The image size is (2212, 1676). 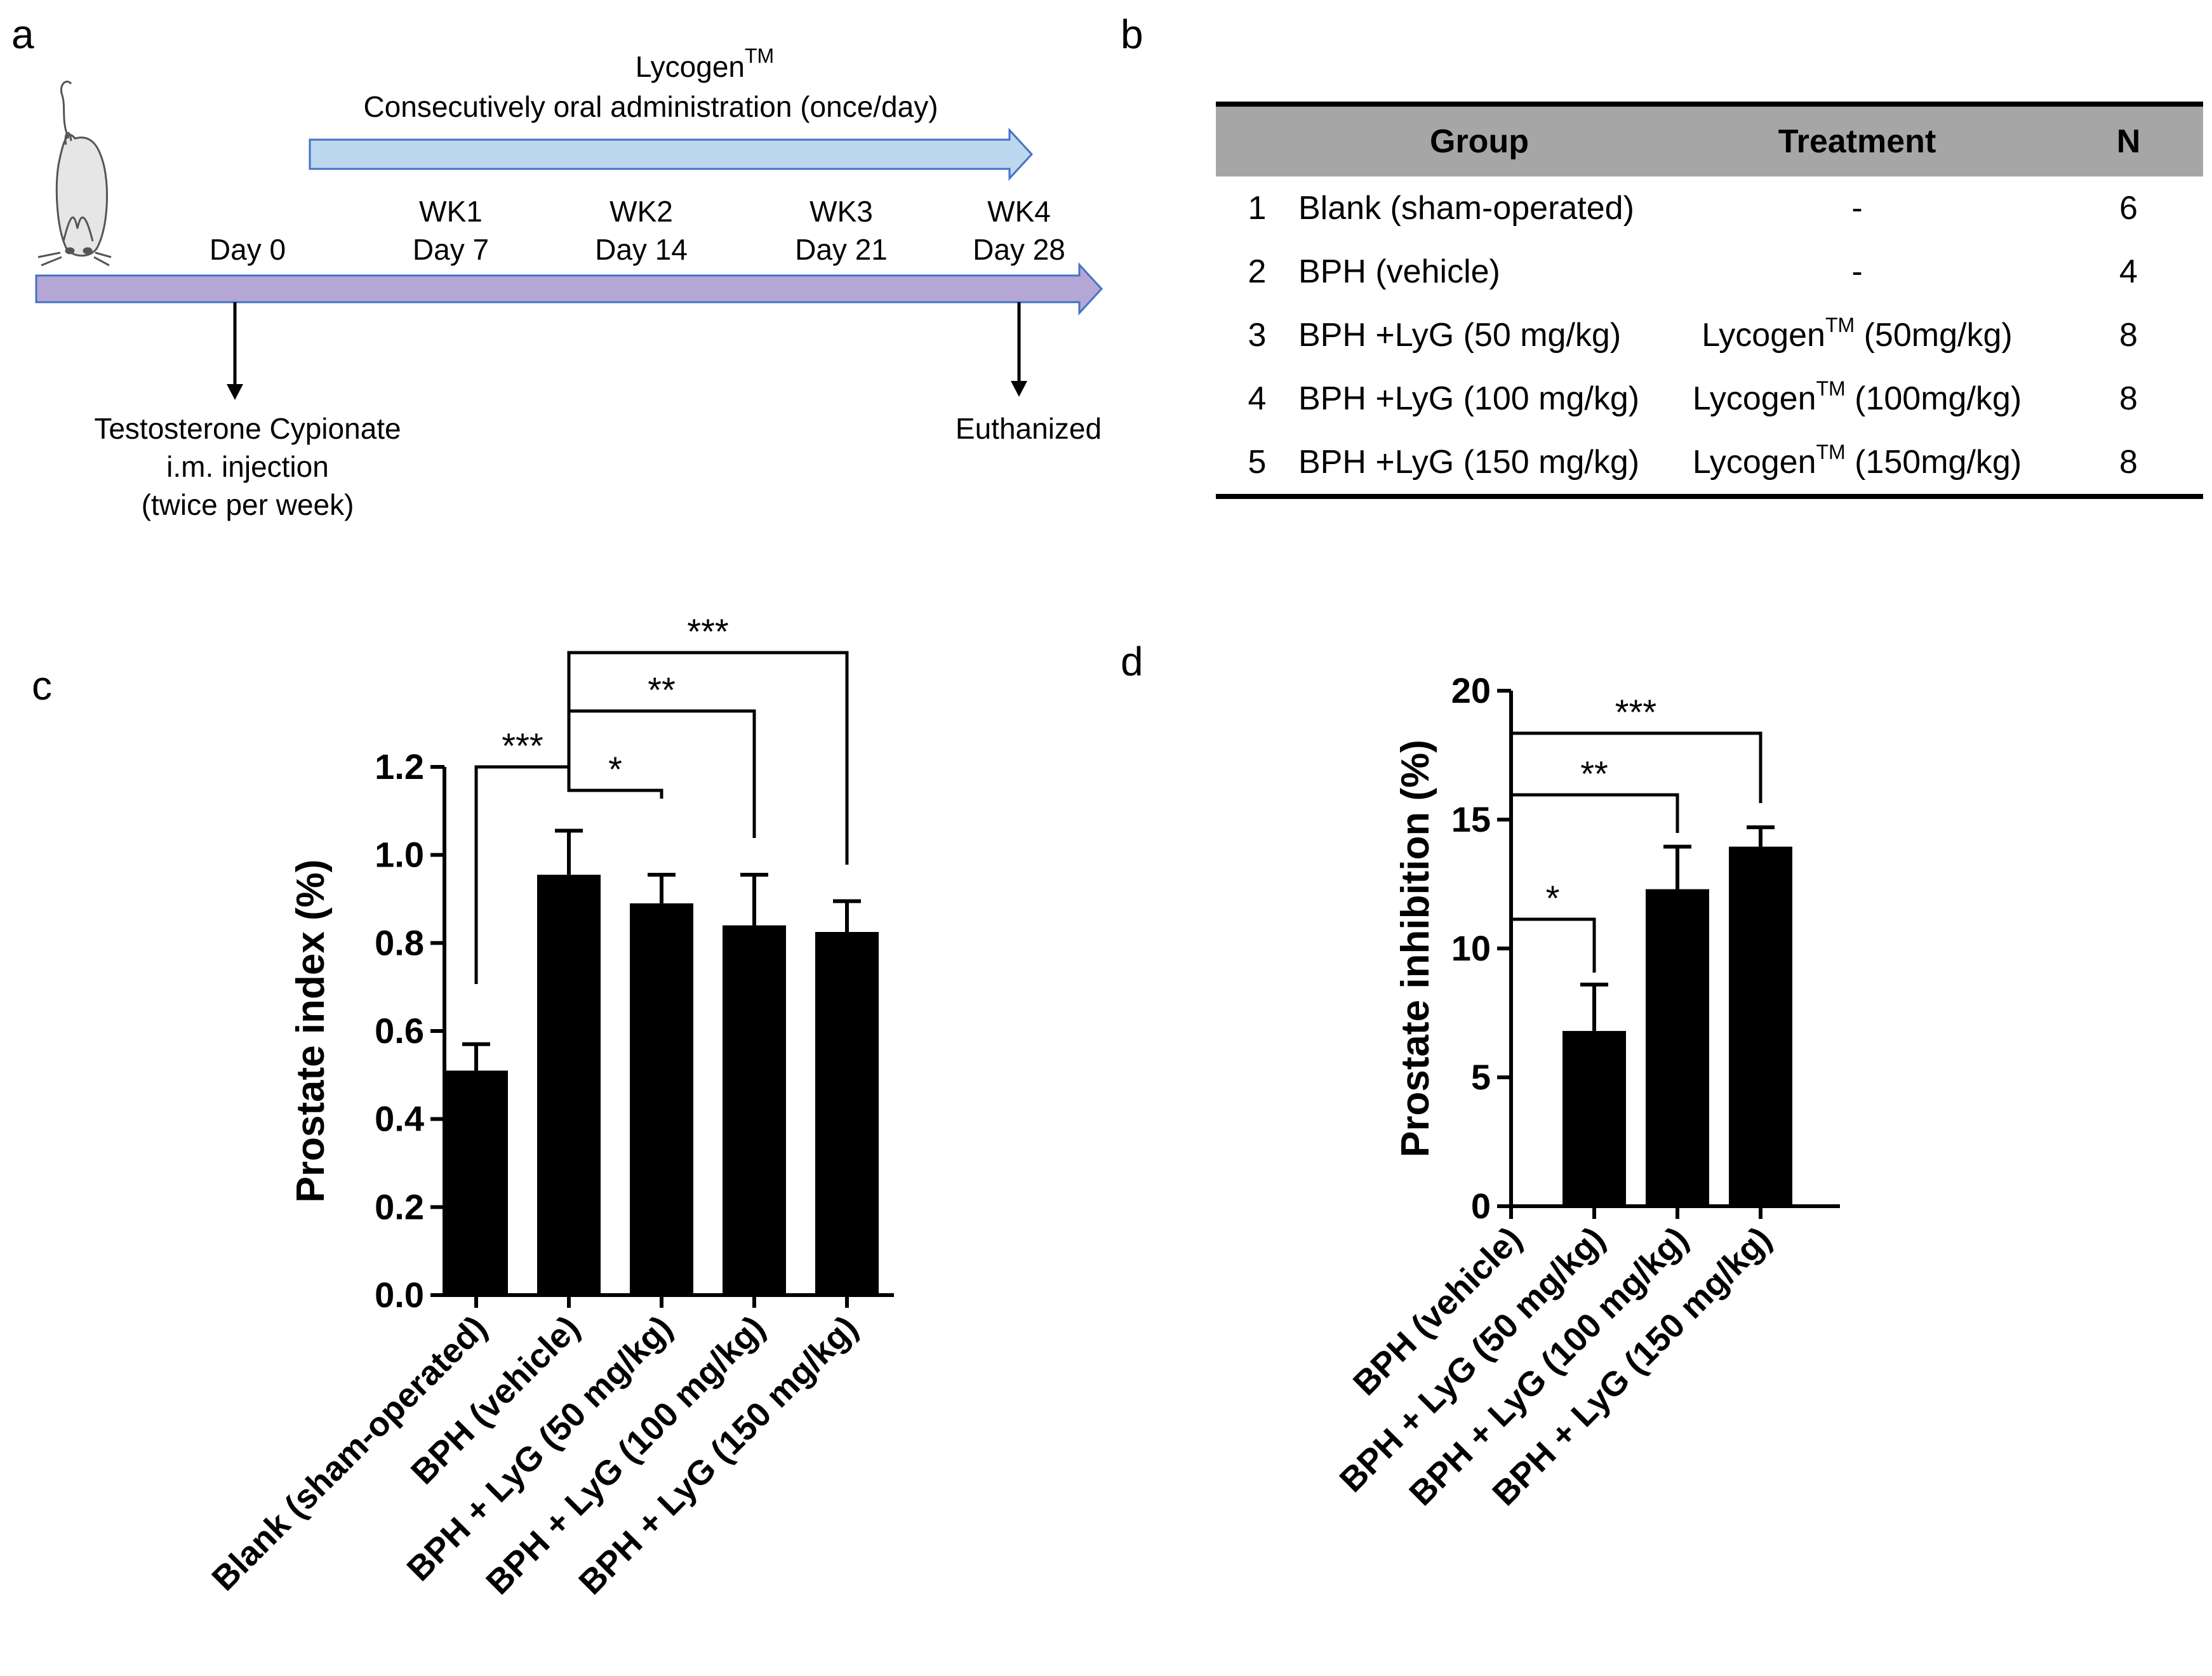 What do you see at coordinates (1257, 465) in the screenshot?
I see `row-number: 5` at bounding box center [1257, 465].